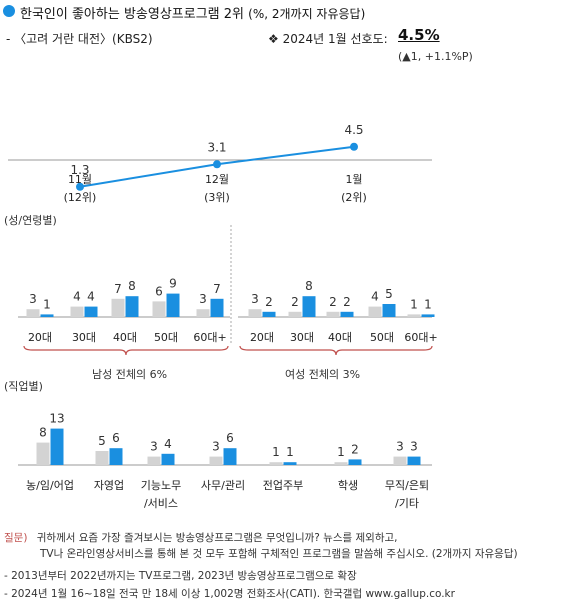 The height and width of the screenshot is (604, 562). What do you see at coordinates (116, 456) in the screenshot?
I see `occupation-2-bar-cur` at bounding box center [116, 456].